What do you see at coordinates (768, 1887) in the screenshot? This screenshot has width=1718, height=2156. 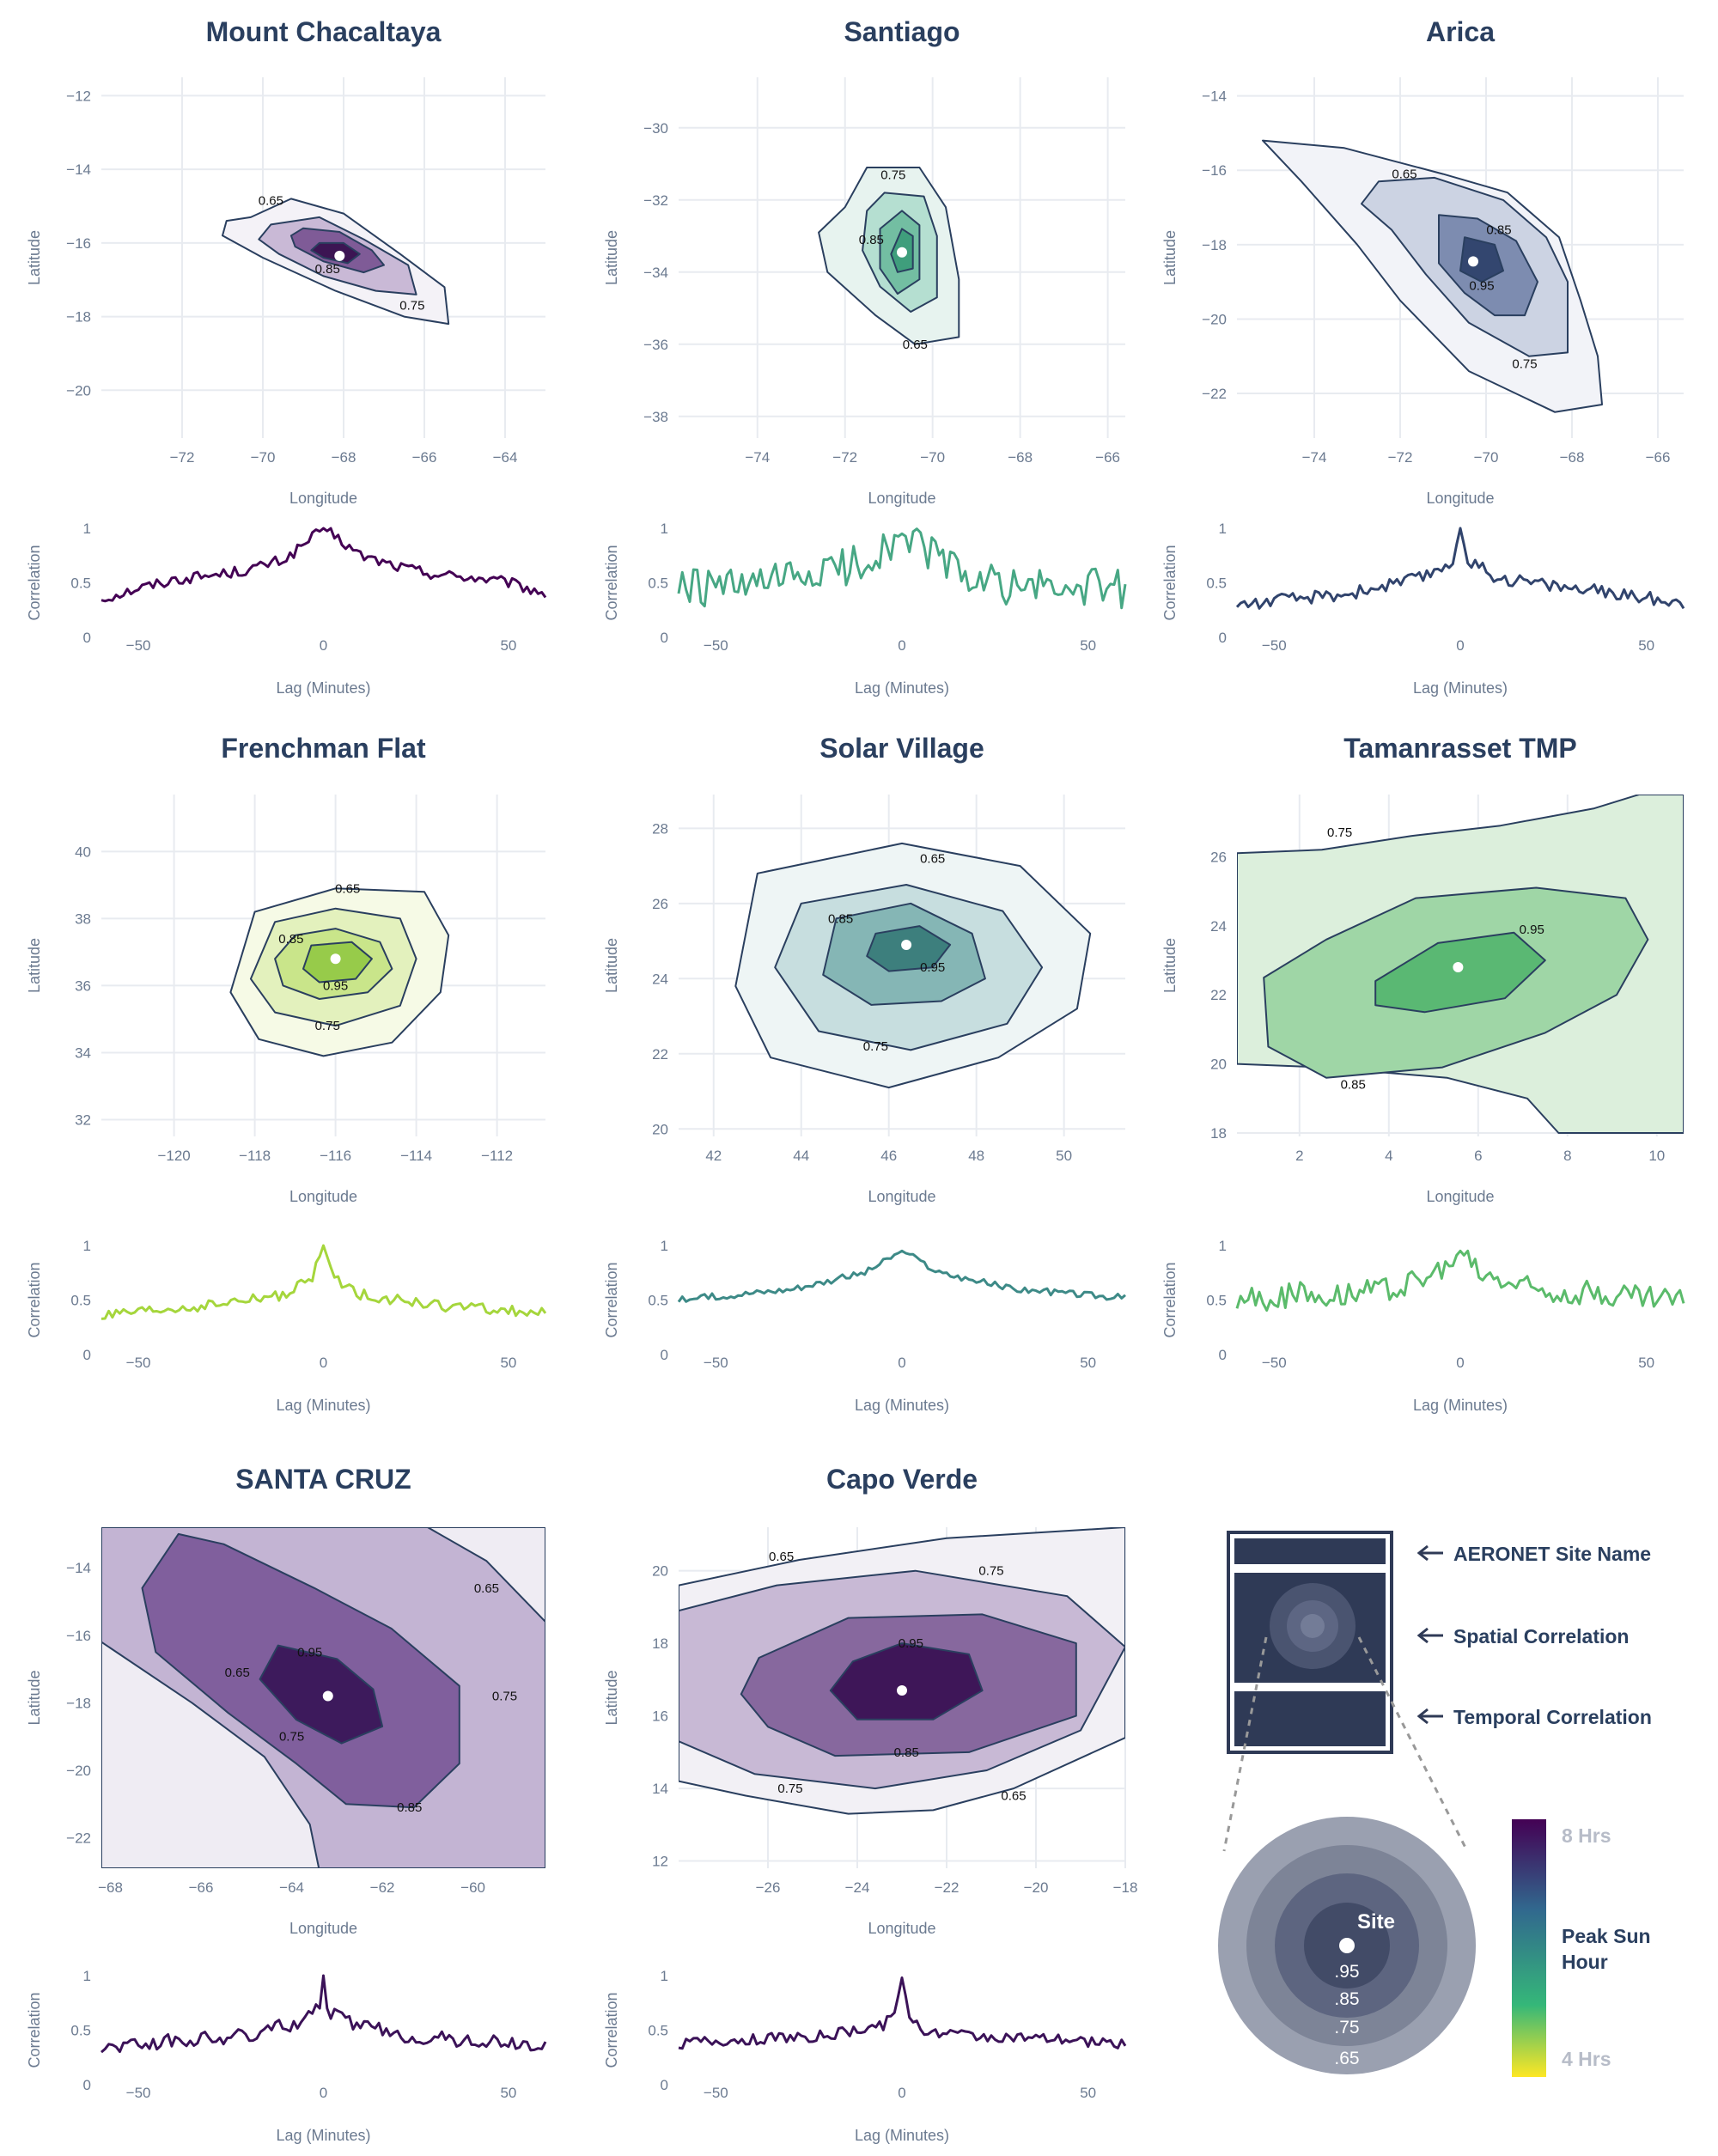 I see `x-tick-label: −26` at bounding box center [768, 1887].